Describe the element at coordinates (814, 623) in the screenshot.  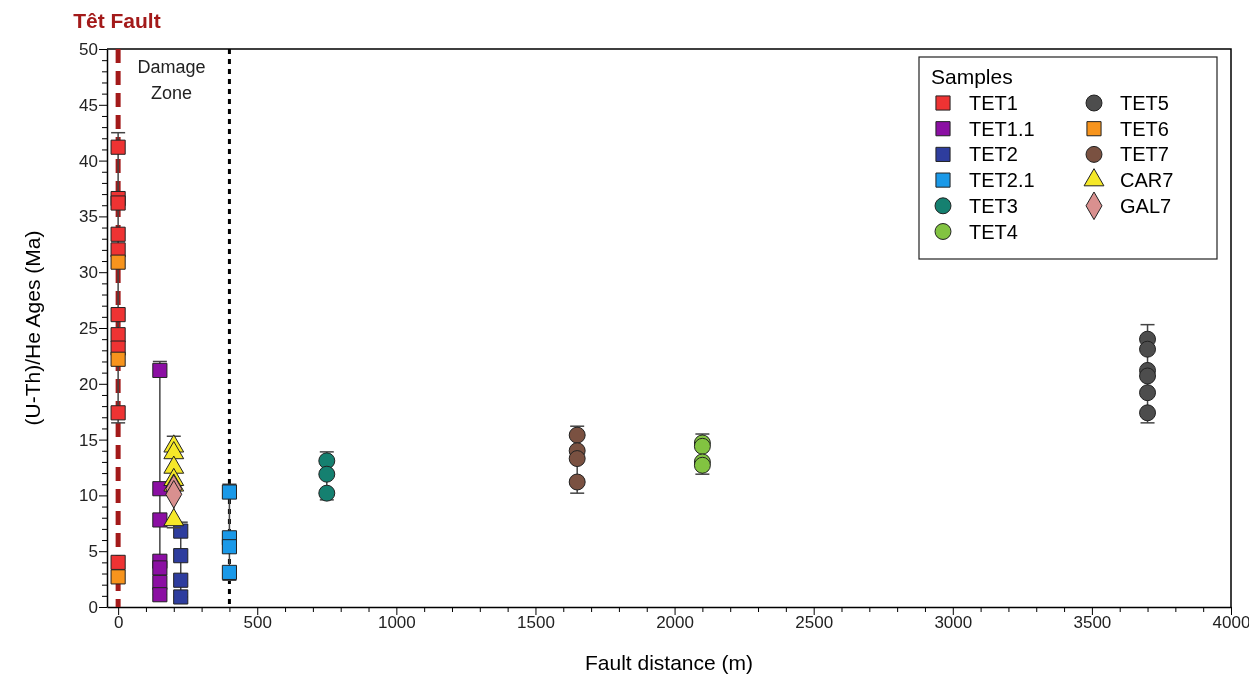
I see `x-tick-label: 2500` at that location.